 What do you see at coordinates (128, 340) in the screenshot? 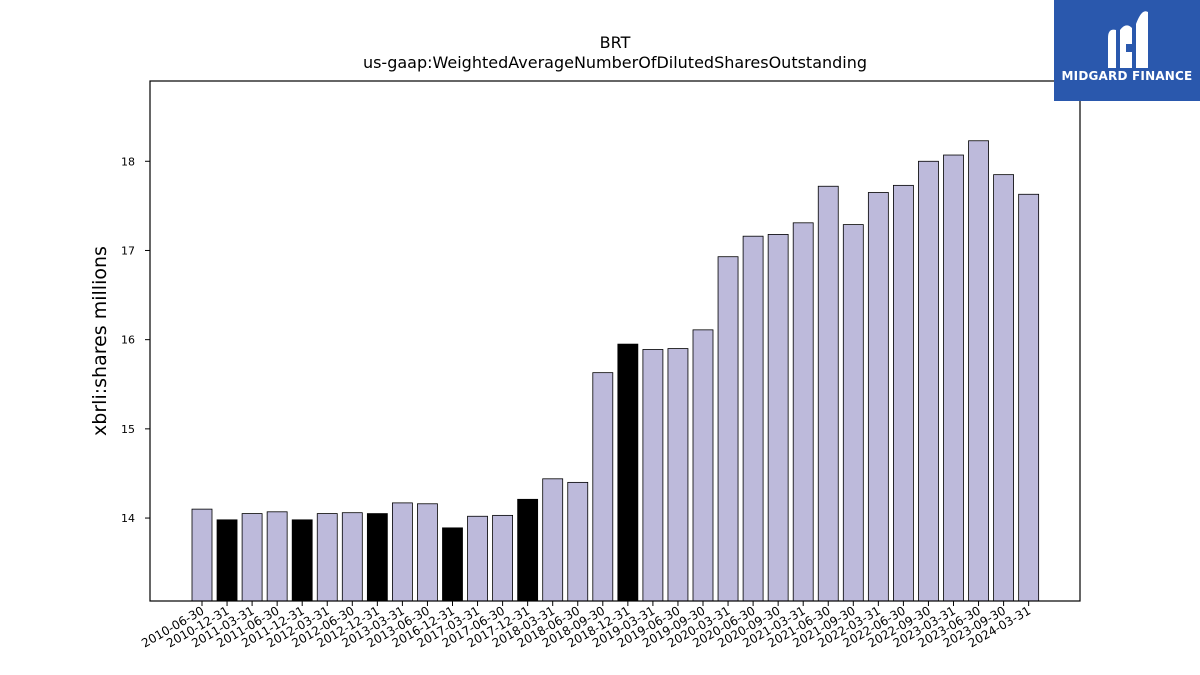
I see `y-tick-label: 16` at bounding box center [128, 340].